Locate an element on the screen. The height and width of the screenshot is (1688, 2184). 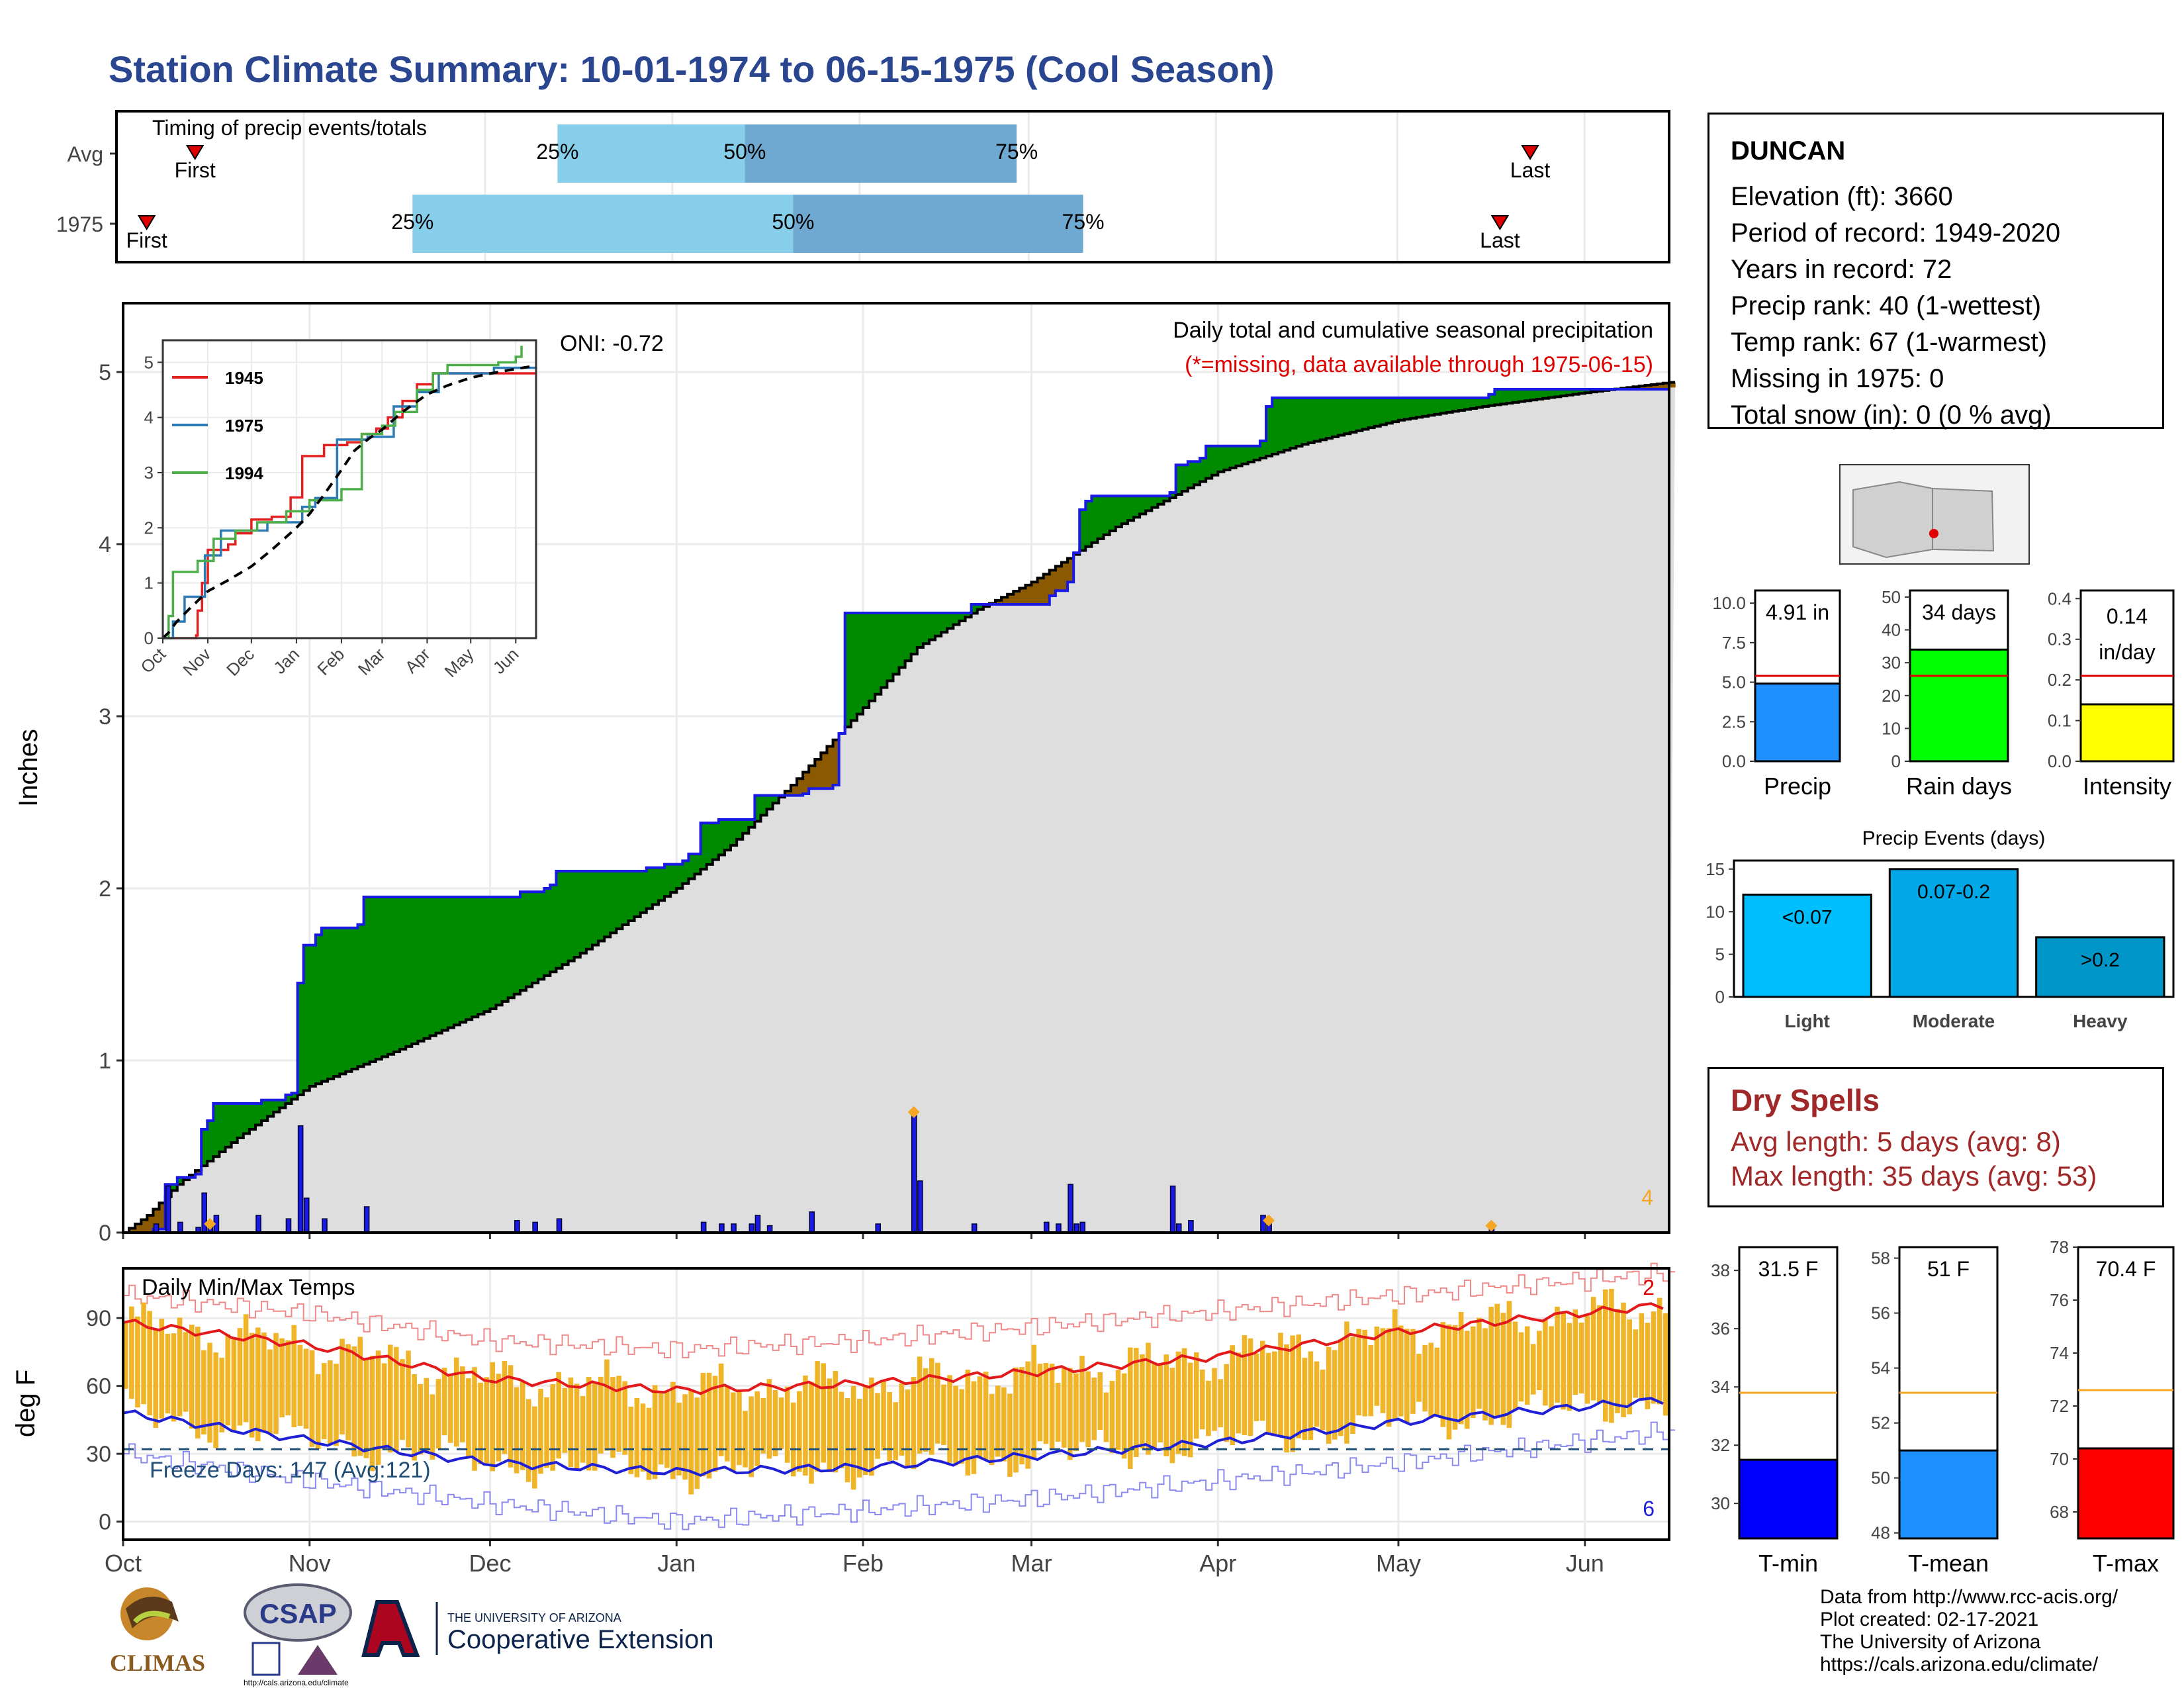
temp-record-min-line is located at coordinates (899, 1475).